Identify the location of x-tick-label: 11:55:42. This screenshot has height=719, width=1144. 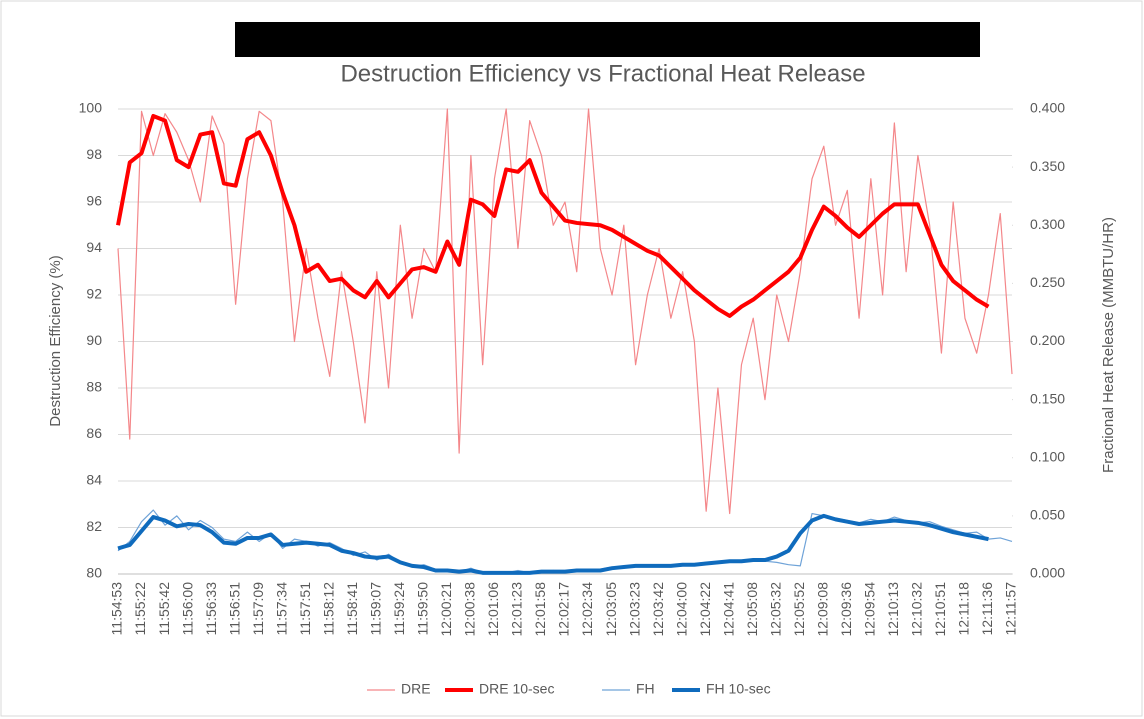
(164, 609).